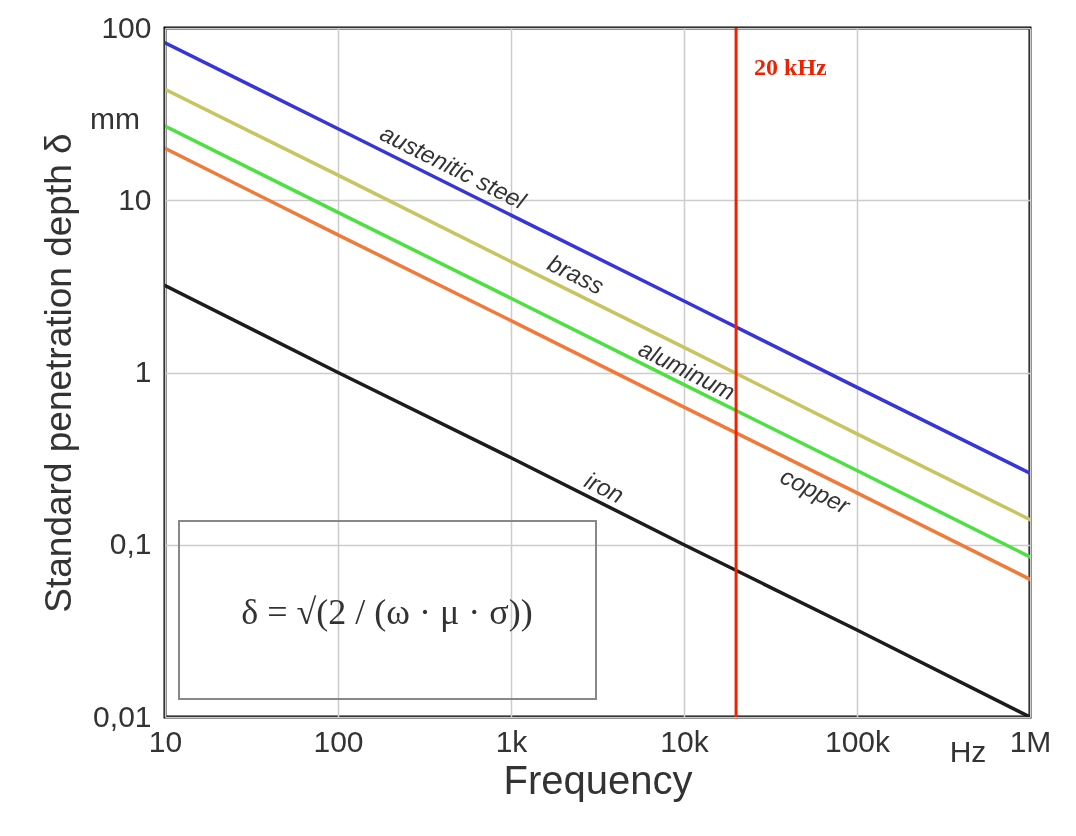 The image size is (1076, 836). What do you see at coordinates (143, 371) in the screenshot?
I see `y-tick-label: 1` at bounding box center [143, 371].